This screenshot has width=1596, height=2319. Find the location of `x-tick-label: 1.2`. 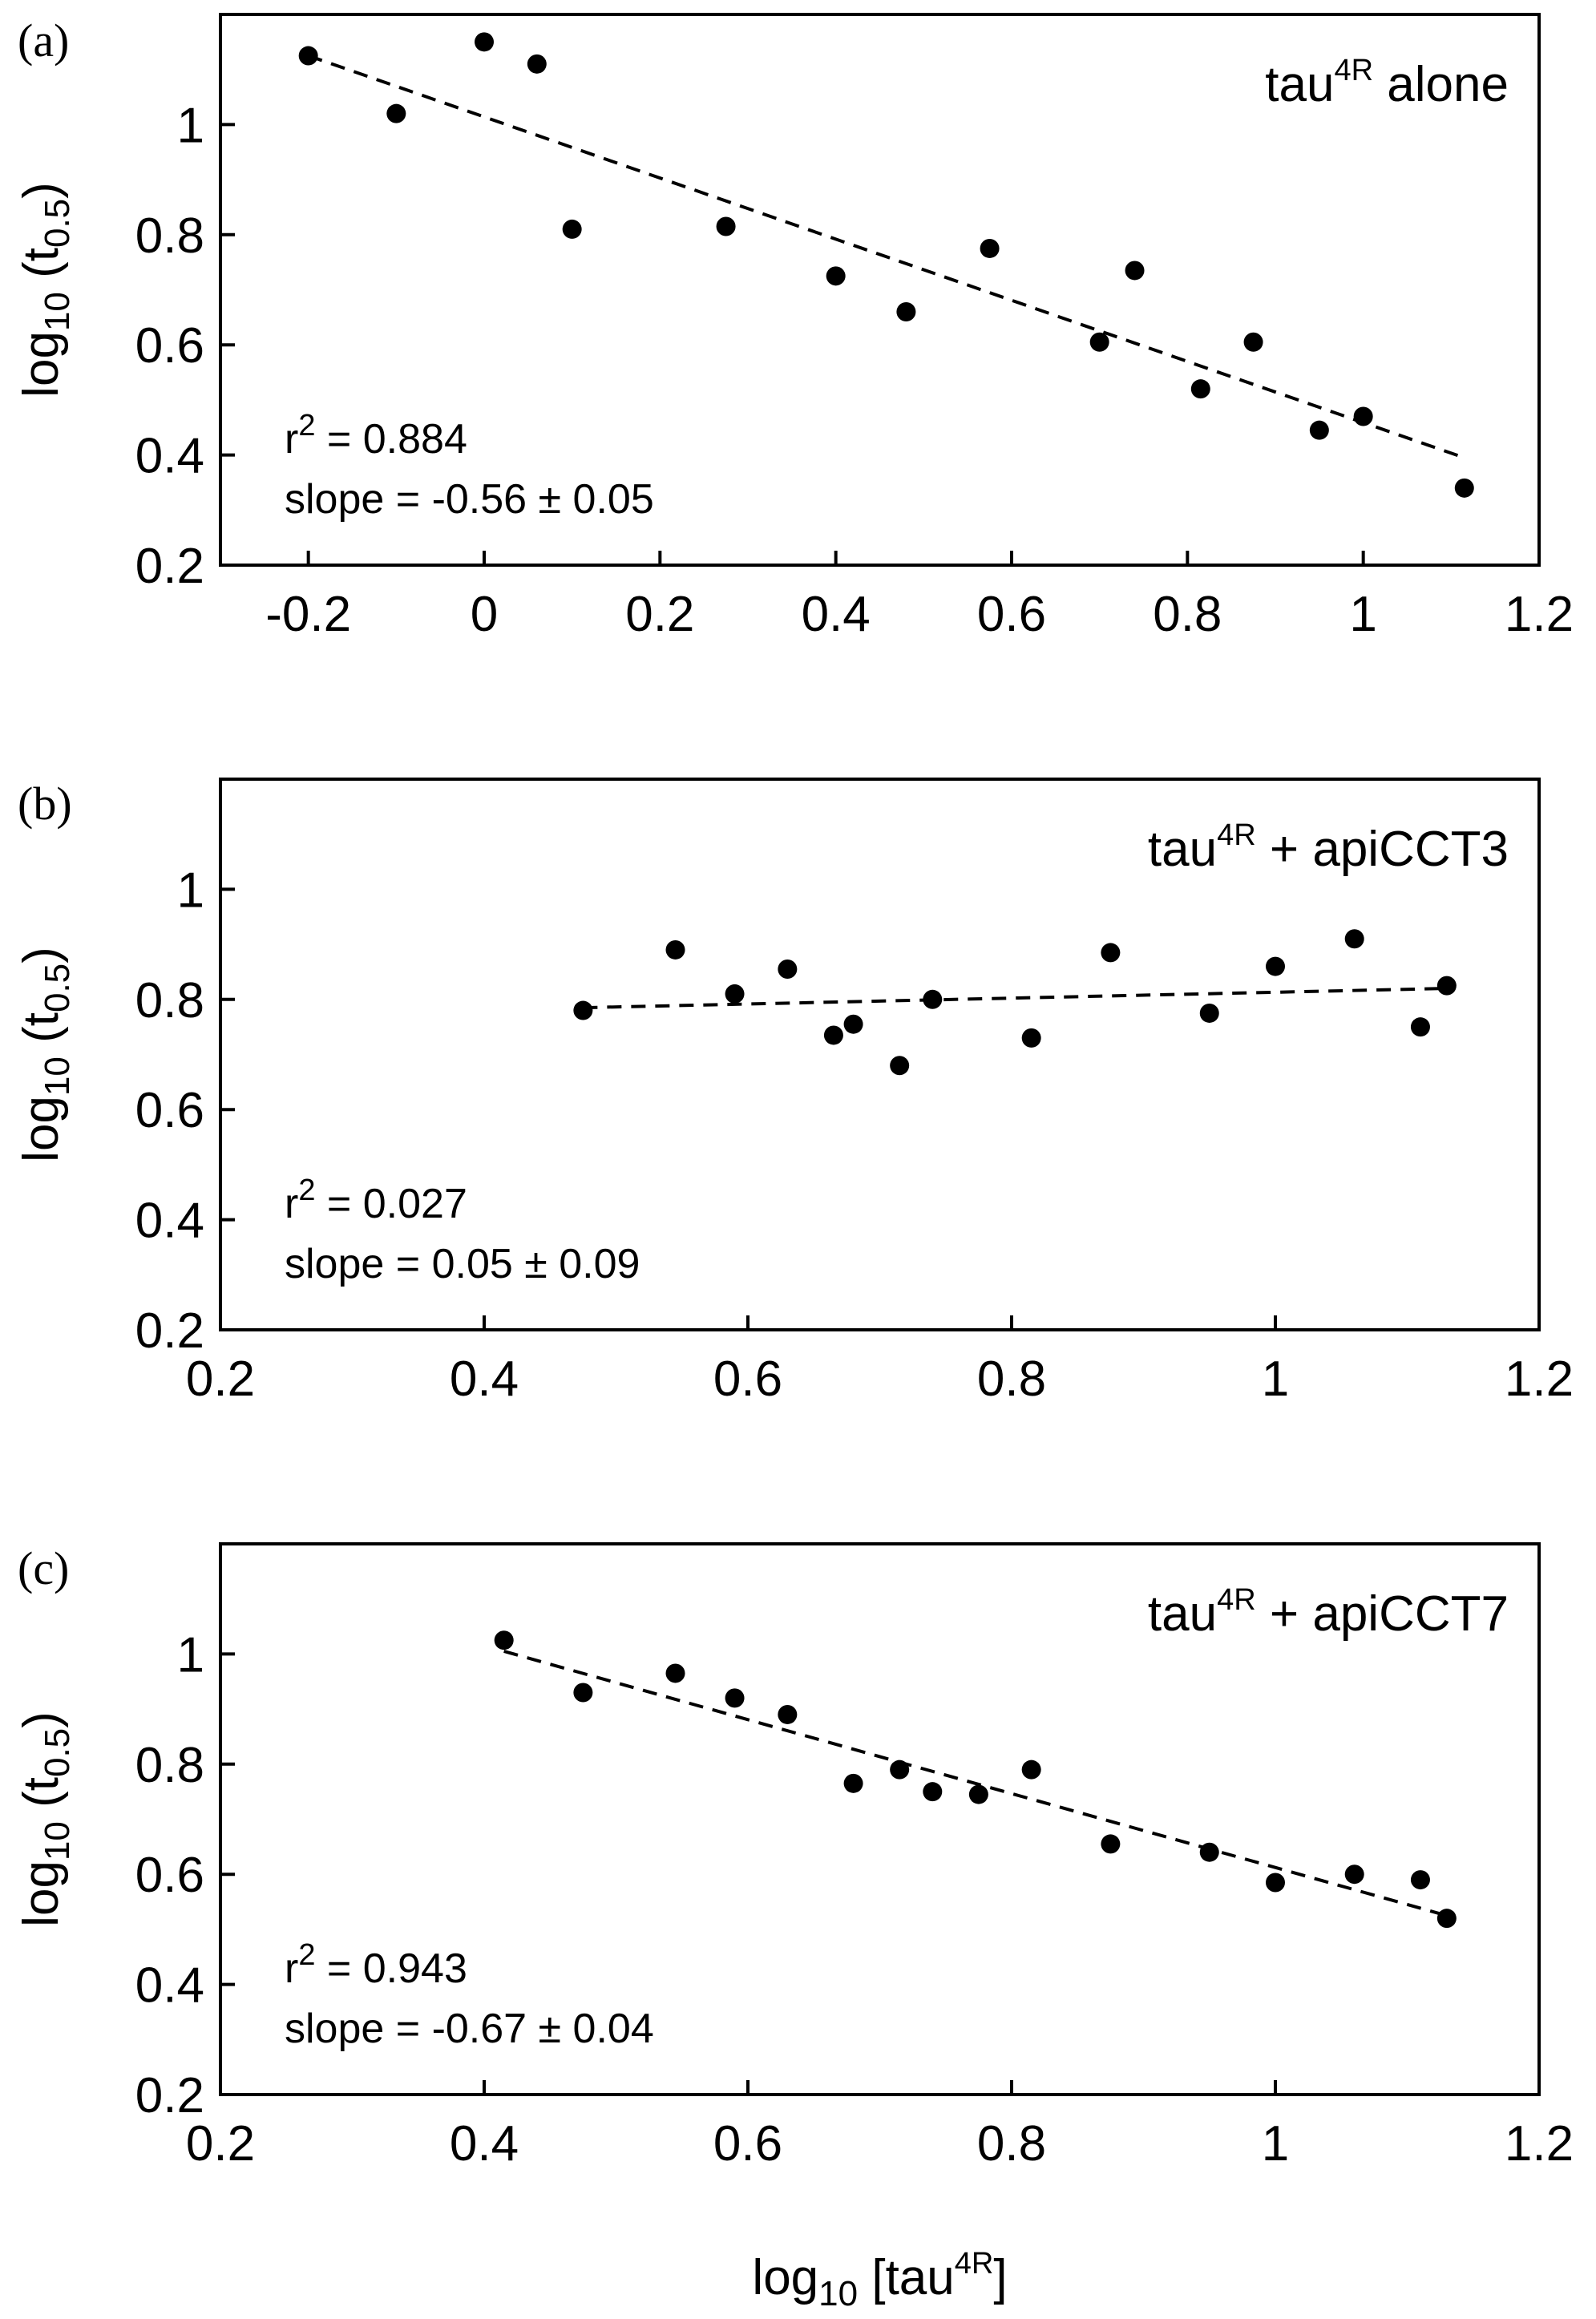

x-tick-label: 1.2 is located at coordinates (1539, 1379).